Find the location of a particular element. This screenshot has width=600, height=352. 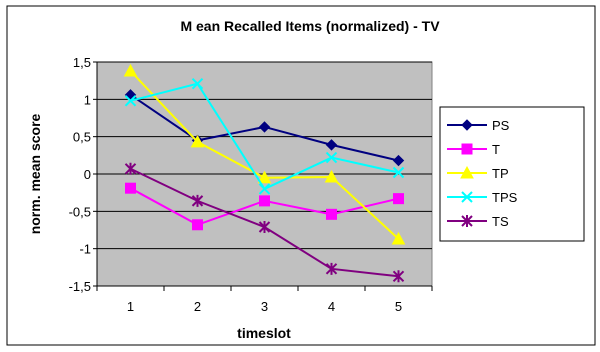

legend-marker-t is located at coordinates (467, 149).